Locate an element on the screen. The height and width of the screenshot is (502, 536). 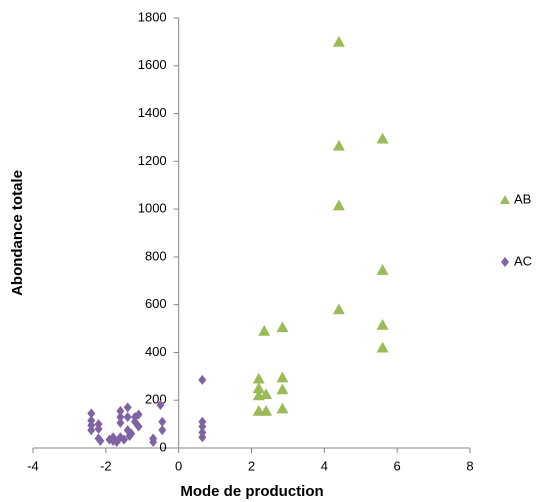
x-tick-label: 0 is located at coordinates (178, 465).